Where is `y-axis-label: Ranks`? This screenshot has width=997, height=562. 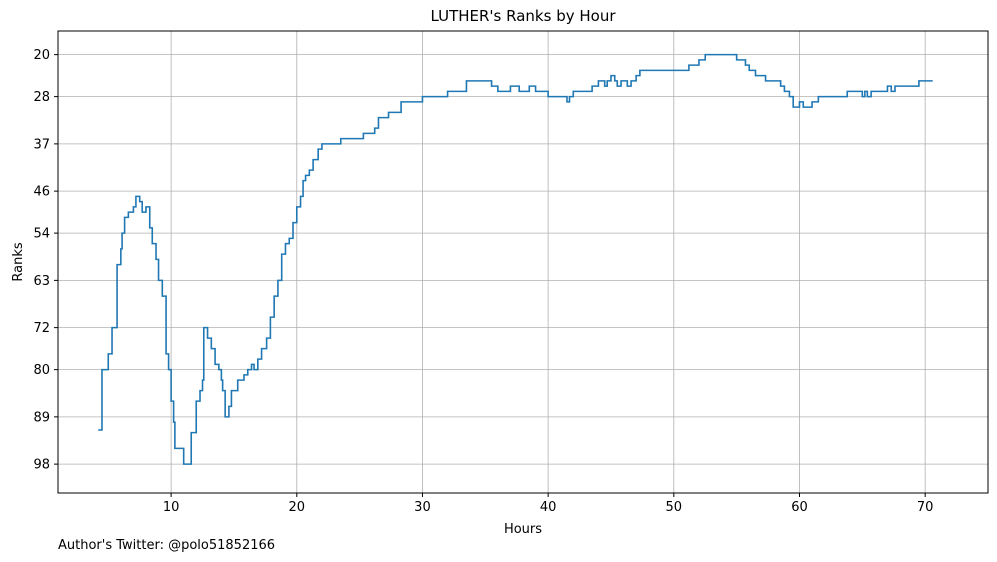 y-axis-label: Ranks is located at coordinates (18, 261).